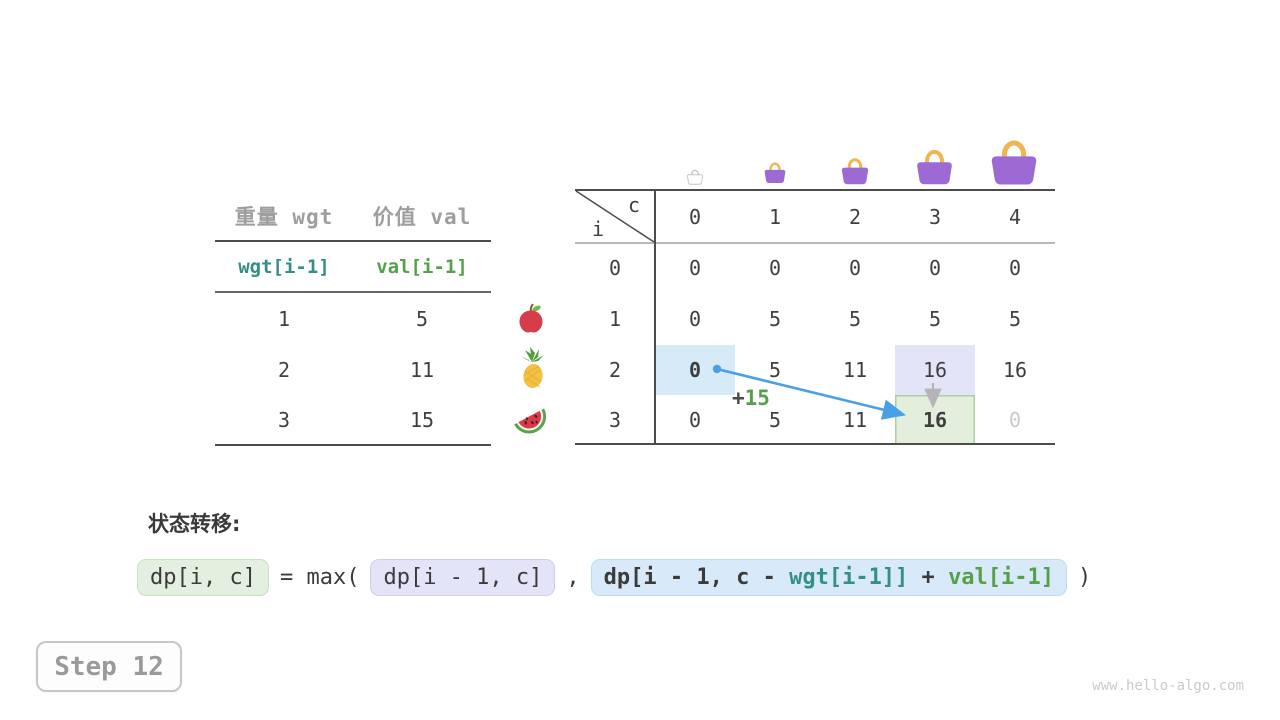  I want to click on dp-cell-2-4: 16, so click(1015, 370).